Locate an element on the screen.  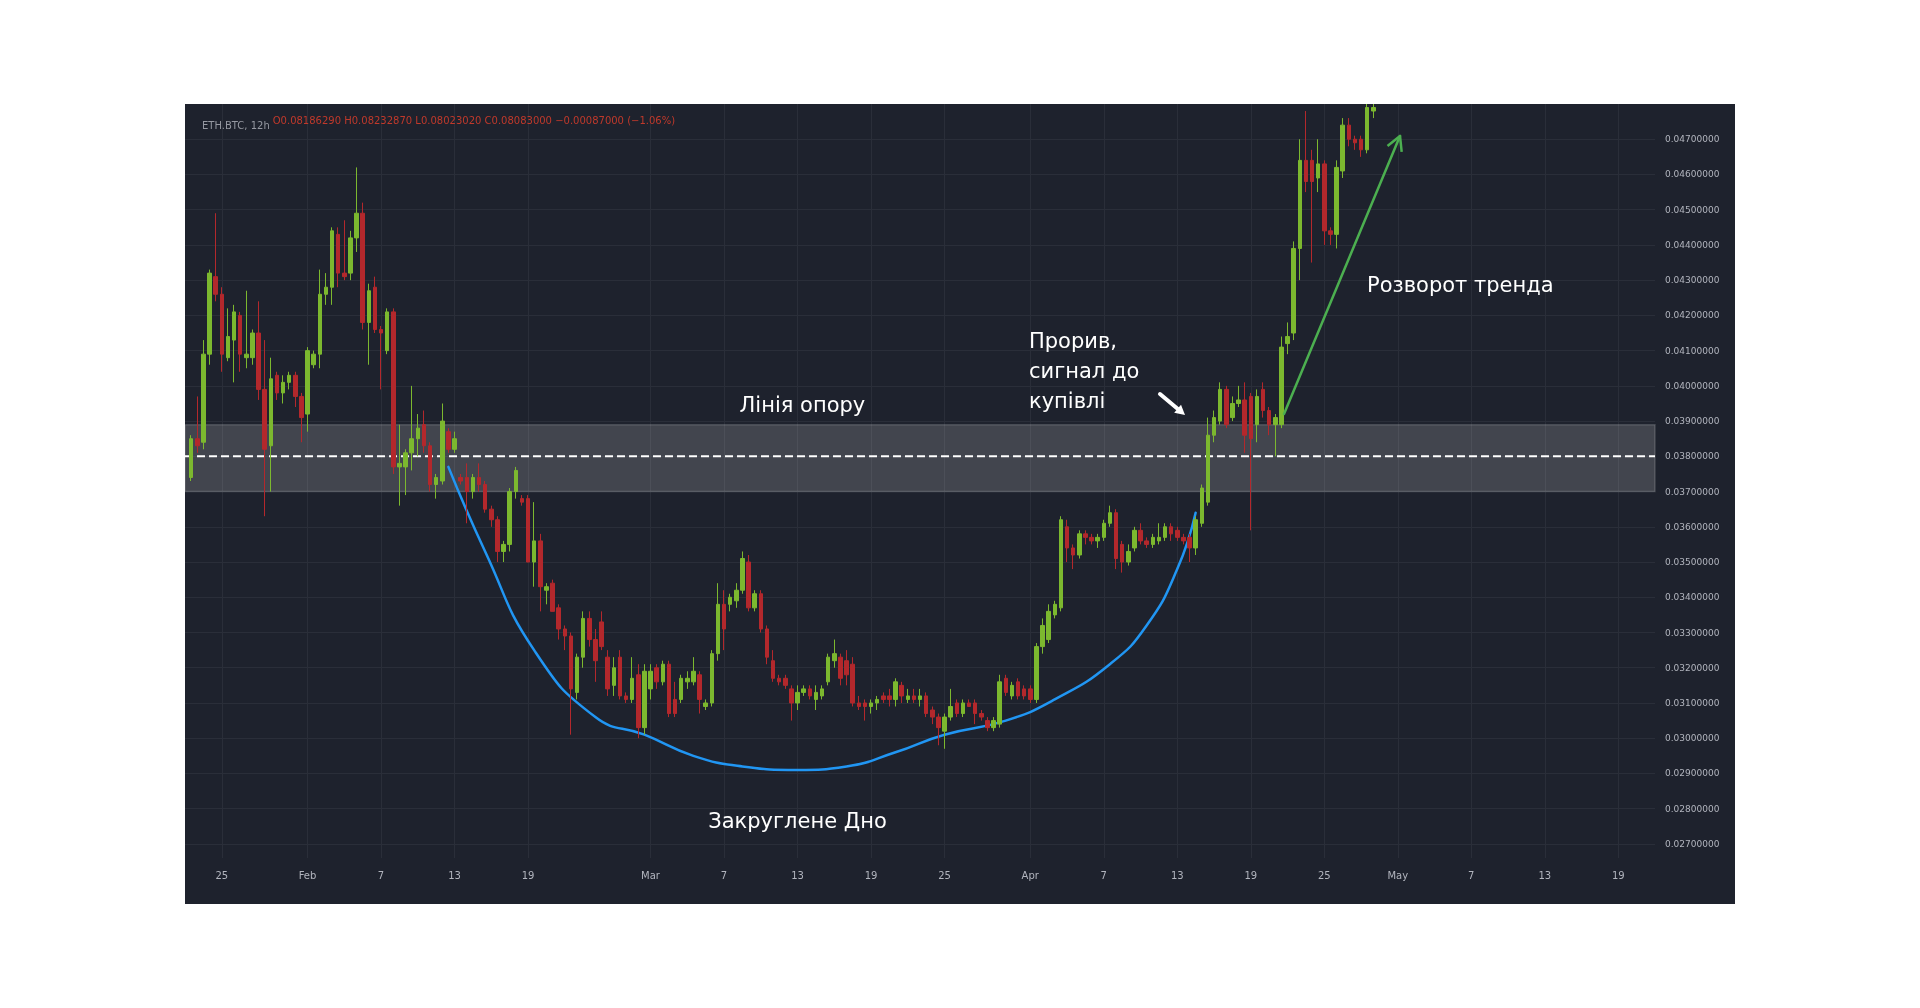
y-tick-label: 0.02700000 is located at coordinates (1692, 843).